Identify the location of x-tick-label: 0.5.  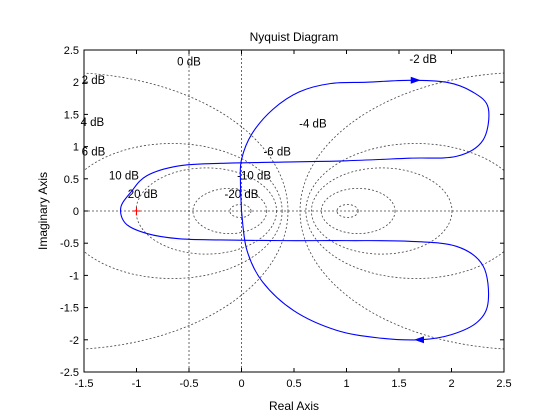
(293, 384).